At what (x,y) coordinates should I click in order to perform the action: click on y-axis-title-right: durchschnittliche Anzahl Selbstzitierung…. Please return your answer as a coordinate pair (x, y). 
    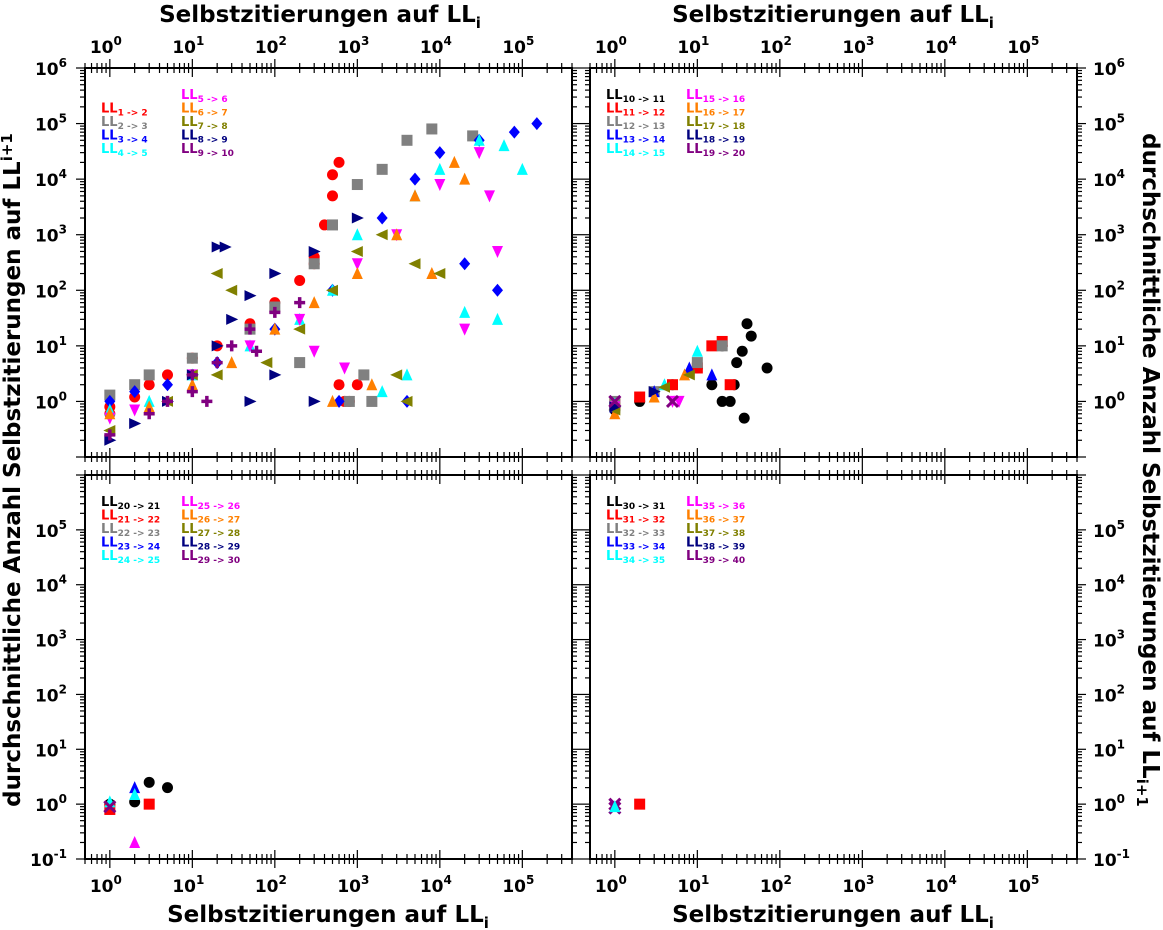
    Looking at the image, I should click on (1148, 470).